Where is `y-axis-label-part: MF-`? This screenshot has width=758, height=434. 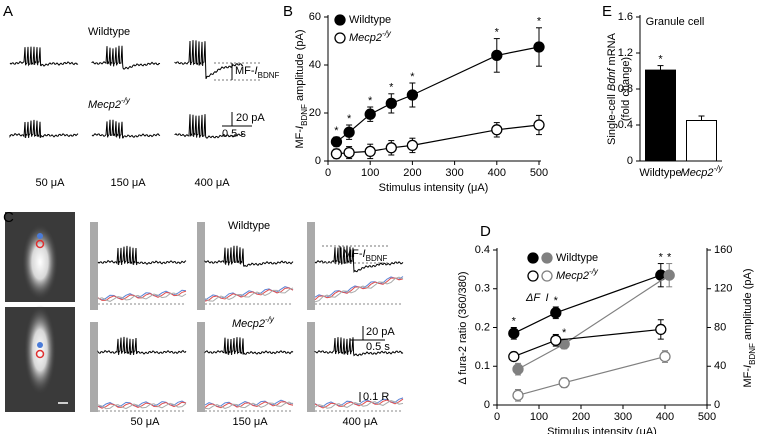 y-axis-label-part: MF- is located at coordinates (748, 378).